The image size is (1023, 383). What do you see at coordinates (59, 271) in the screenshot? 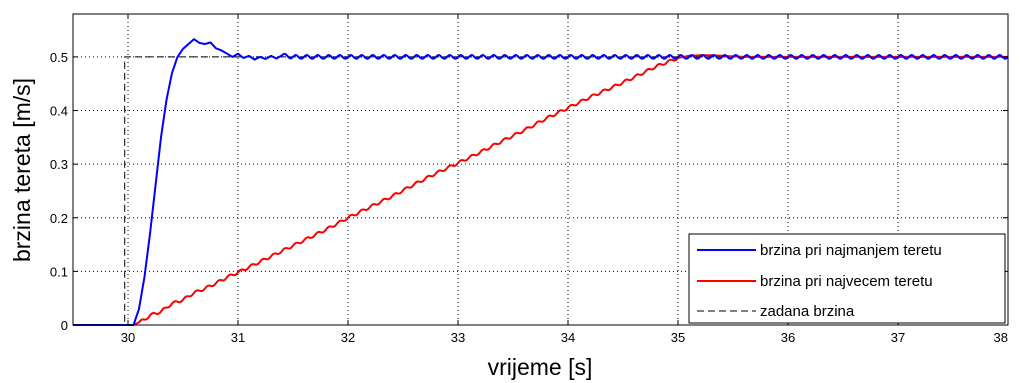
I see `y-tick-label: 0.1` at bounding box center [59, 271].